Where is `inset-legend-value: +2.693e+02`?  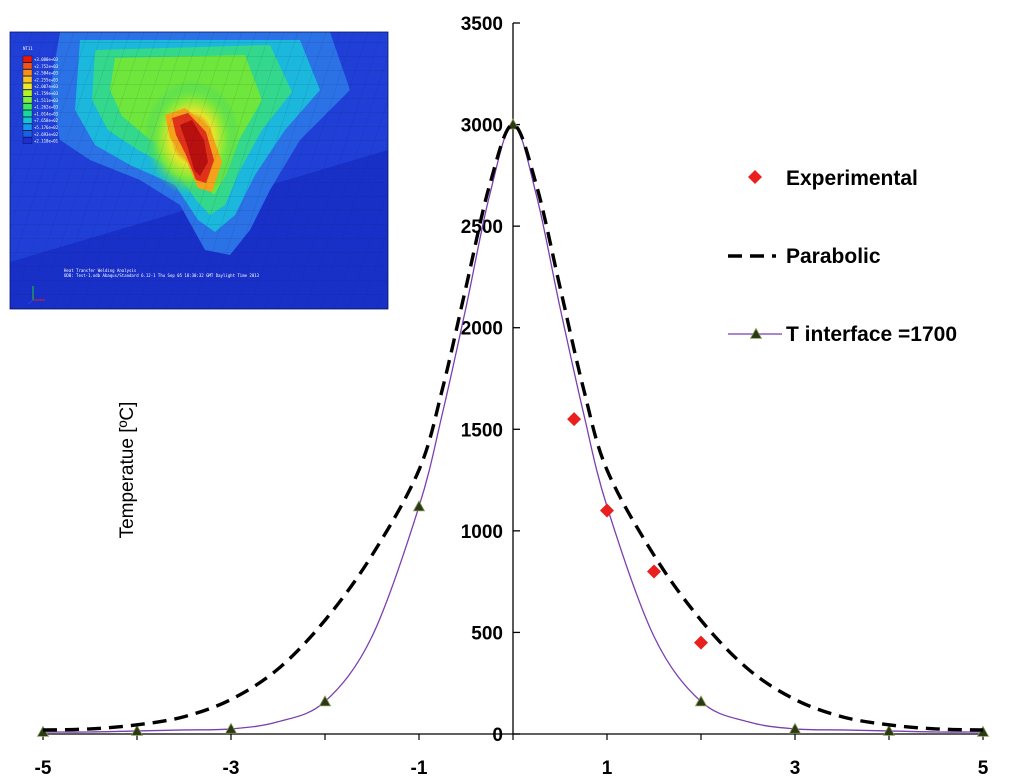
inset-legend-value: +2.693e+02 is located at coordinates (46, 134).